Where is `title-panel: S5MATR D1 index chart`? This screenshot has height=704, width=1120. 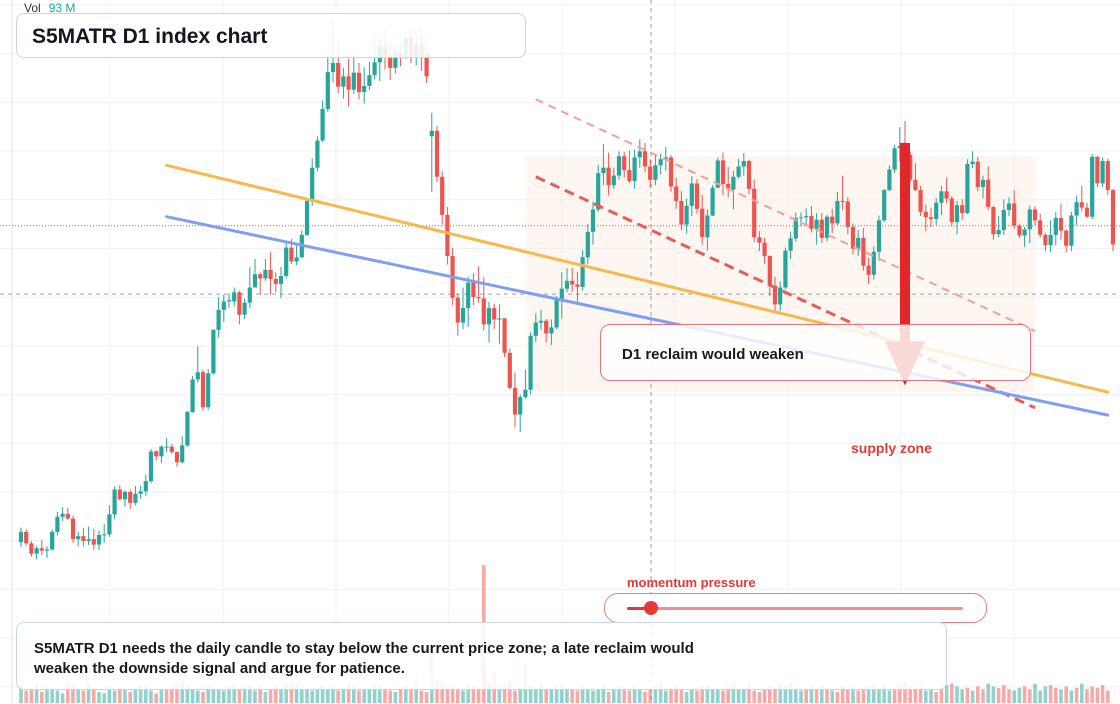 title-panel: S5MATR D1 index chart is located at coordinates (271, 35).